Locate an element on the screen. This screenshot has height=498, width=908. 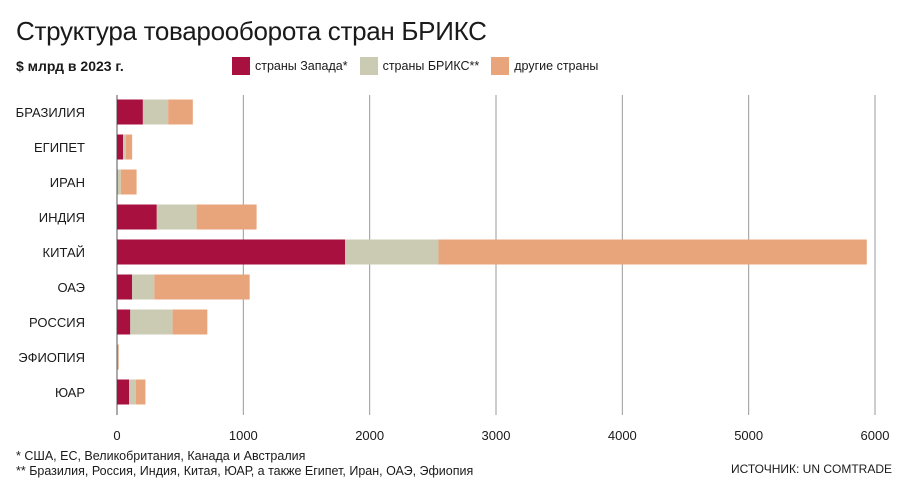
legend-item-west: страны Запада* is located at coordinates (290, 66).